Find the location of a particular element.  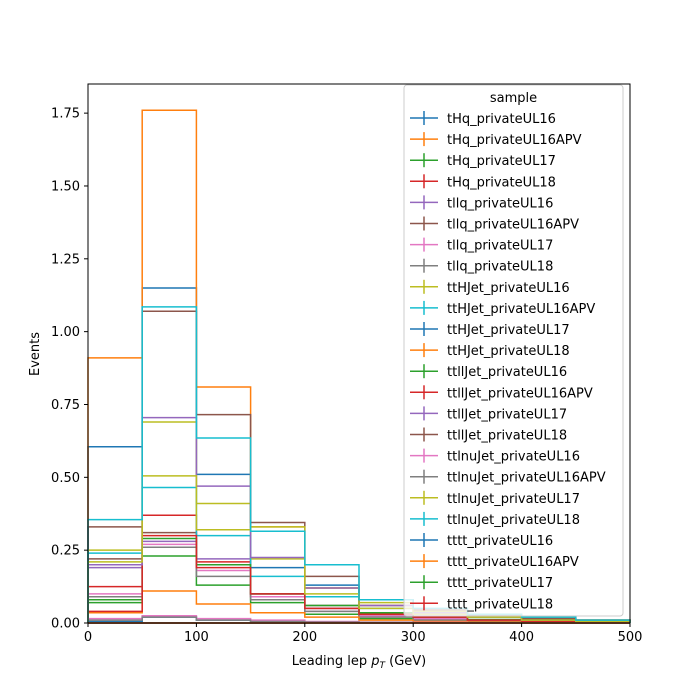

legend-entry: tllq_privateUL18 is located at coordinates (481, 266).